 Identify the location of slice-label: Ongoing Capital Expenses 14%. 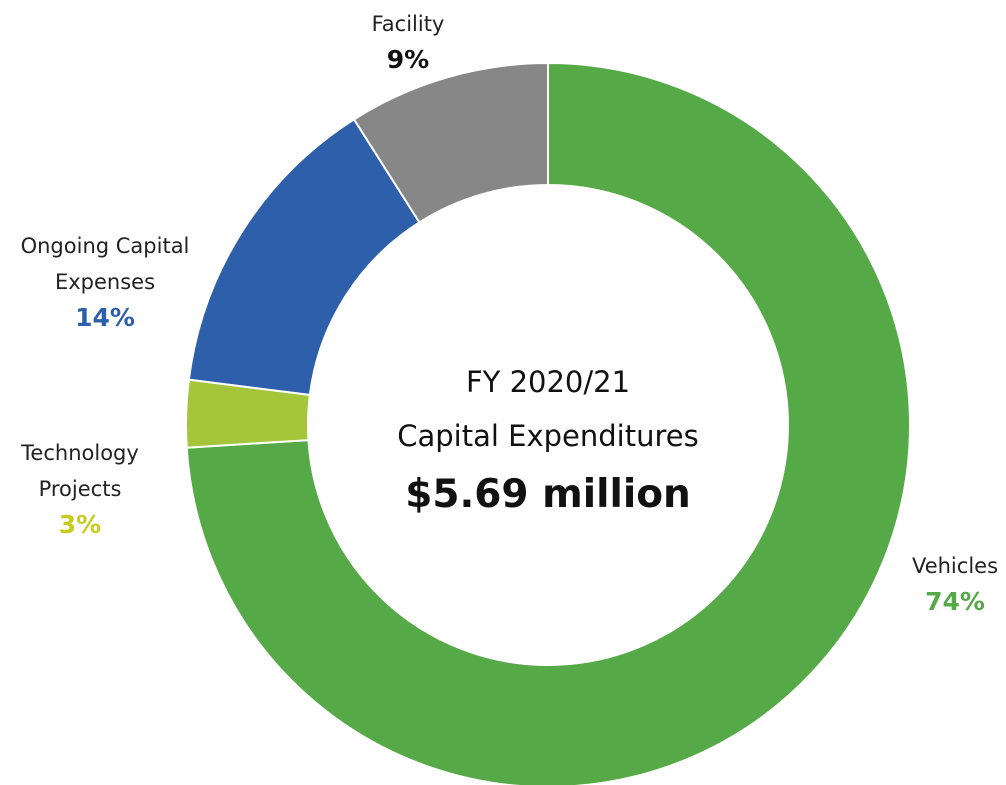
(105, 282).